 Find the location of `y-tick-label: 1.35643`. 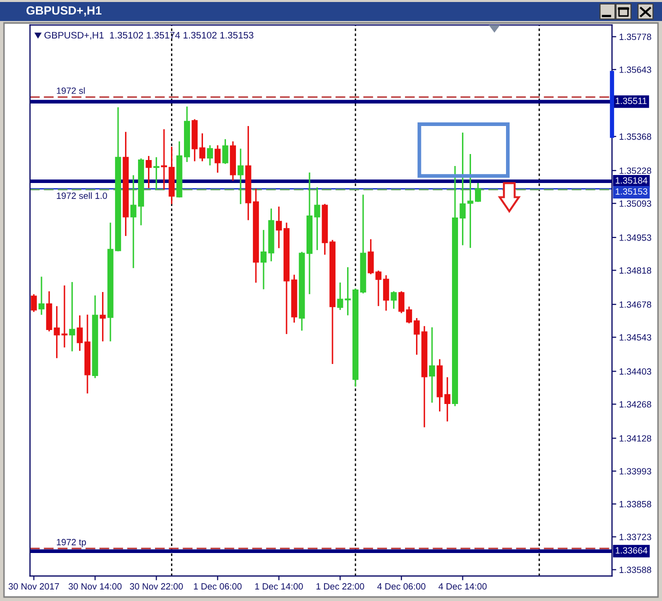

y-tick-label: 1.35643 is located at coordinates (636, 69).